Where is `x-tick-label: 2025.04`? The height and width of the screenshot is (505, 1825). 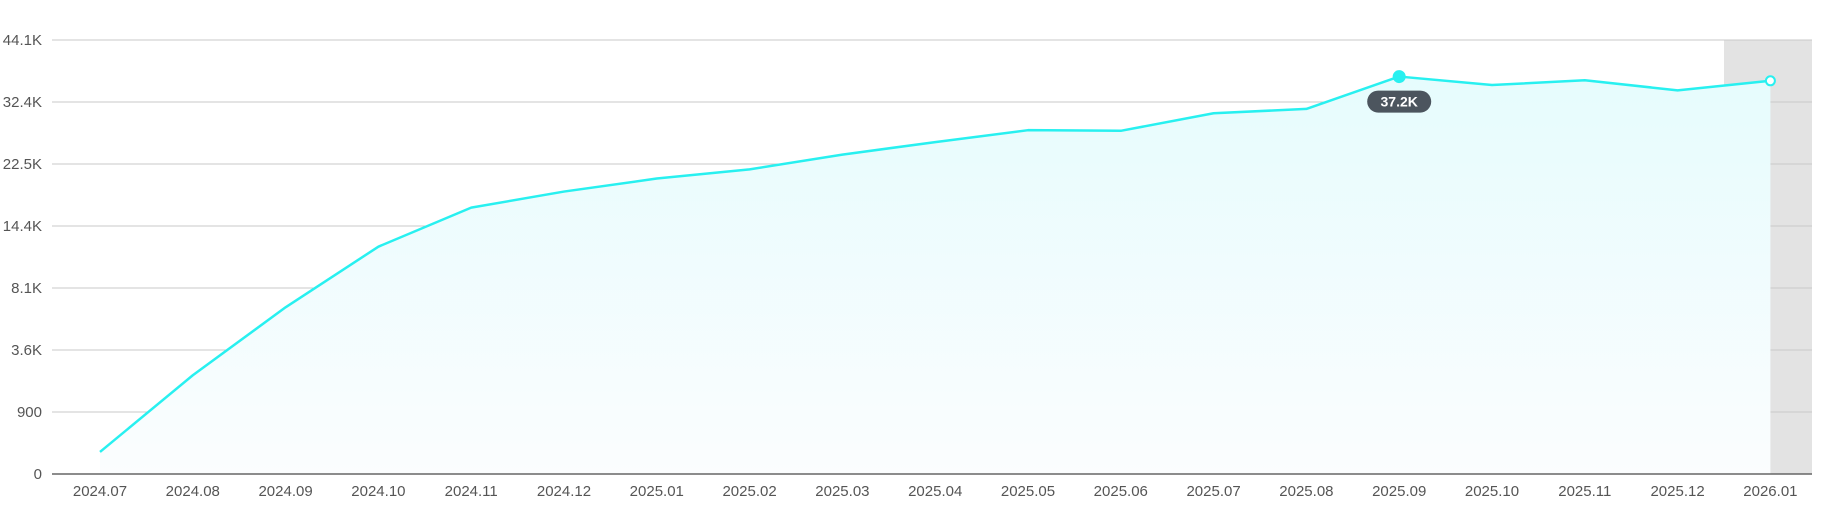
x-tick-label: 2025.04 is located at coordinates (935, 491).